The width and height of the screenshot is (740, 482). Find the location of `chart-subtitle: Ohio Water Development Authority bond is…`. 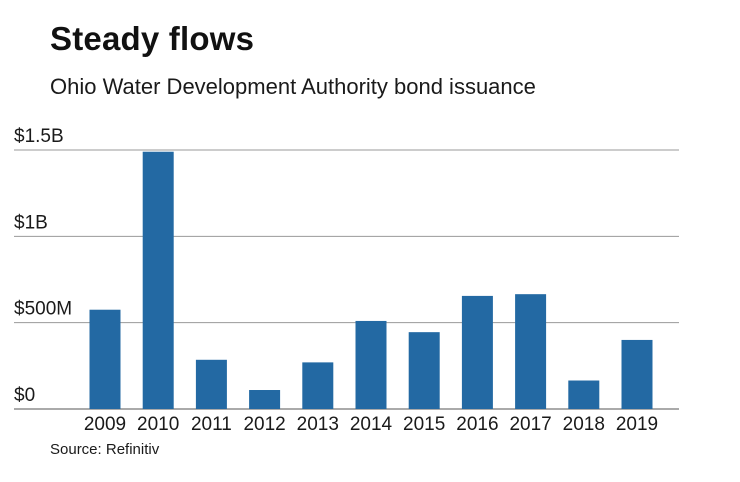

chart-subtitle: Ohio Water Development Authority bond is… is located at coordinates (293, 86).